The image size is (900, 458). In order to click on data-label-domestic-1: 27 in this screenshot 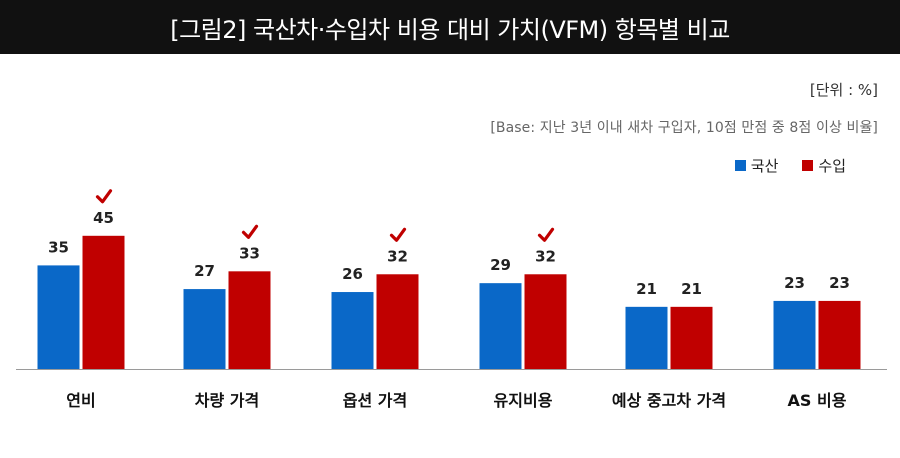, I will do `click(204, 271)`.